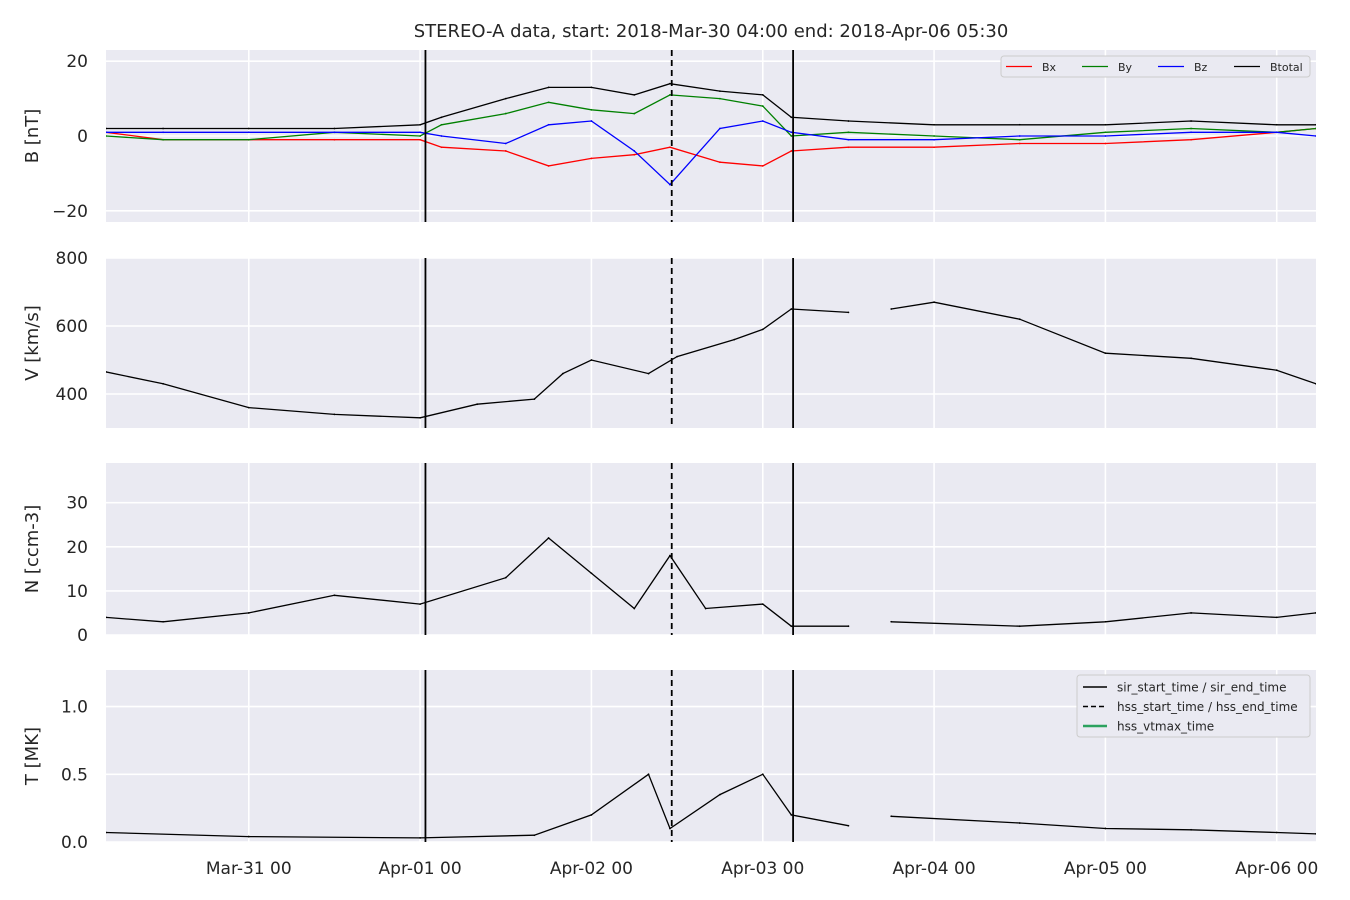 This screenshot has width=1350, height=900. I want to click on legend-b: Bx By Bz Btotal, so click(1155, 66).